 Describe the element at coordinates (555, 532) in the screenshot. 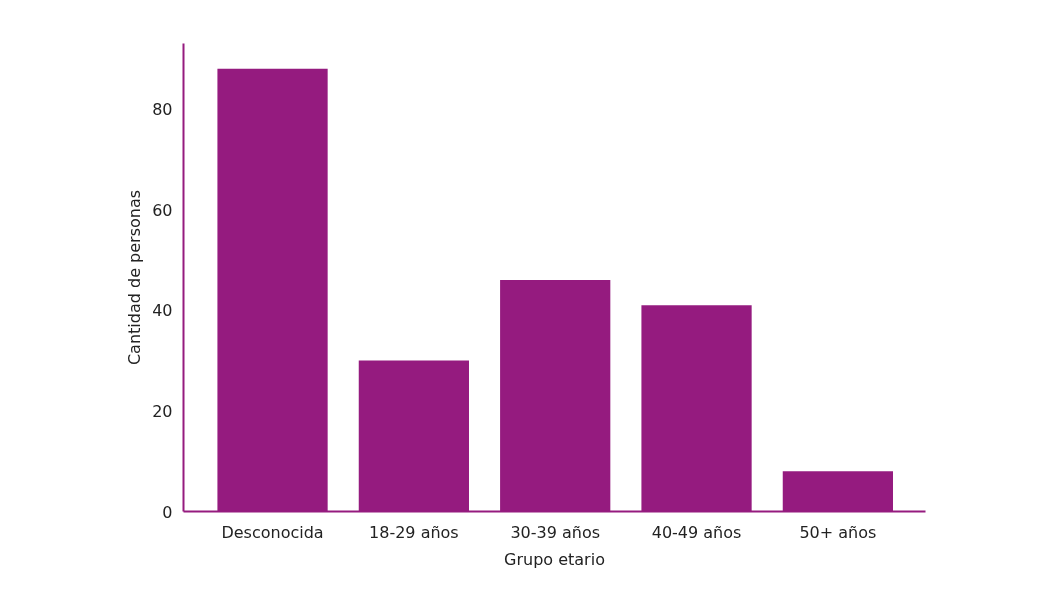

I see `x-tick-label: 30-39 años` at that location.